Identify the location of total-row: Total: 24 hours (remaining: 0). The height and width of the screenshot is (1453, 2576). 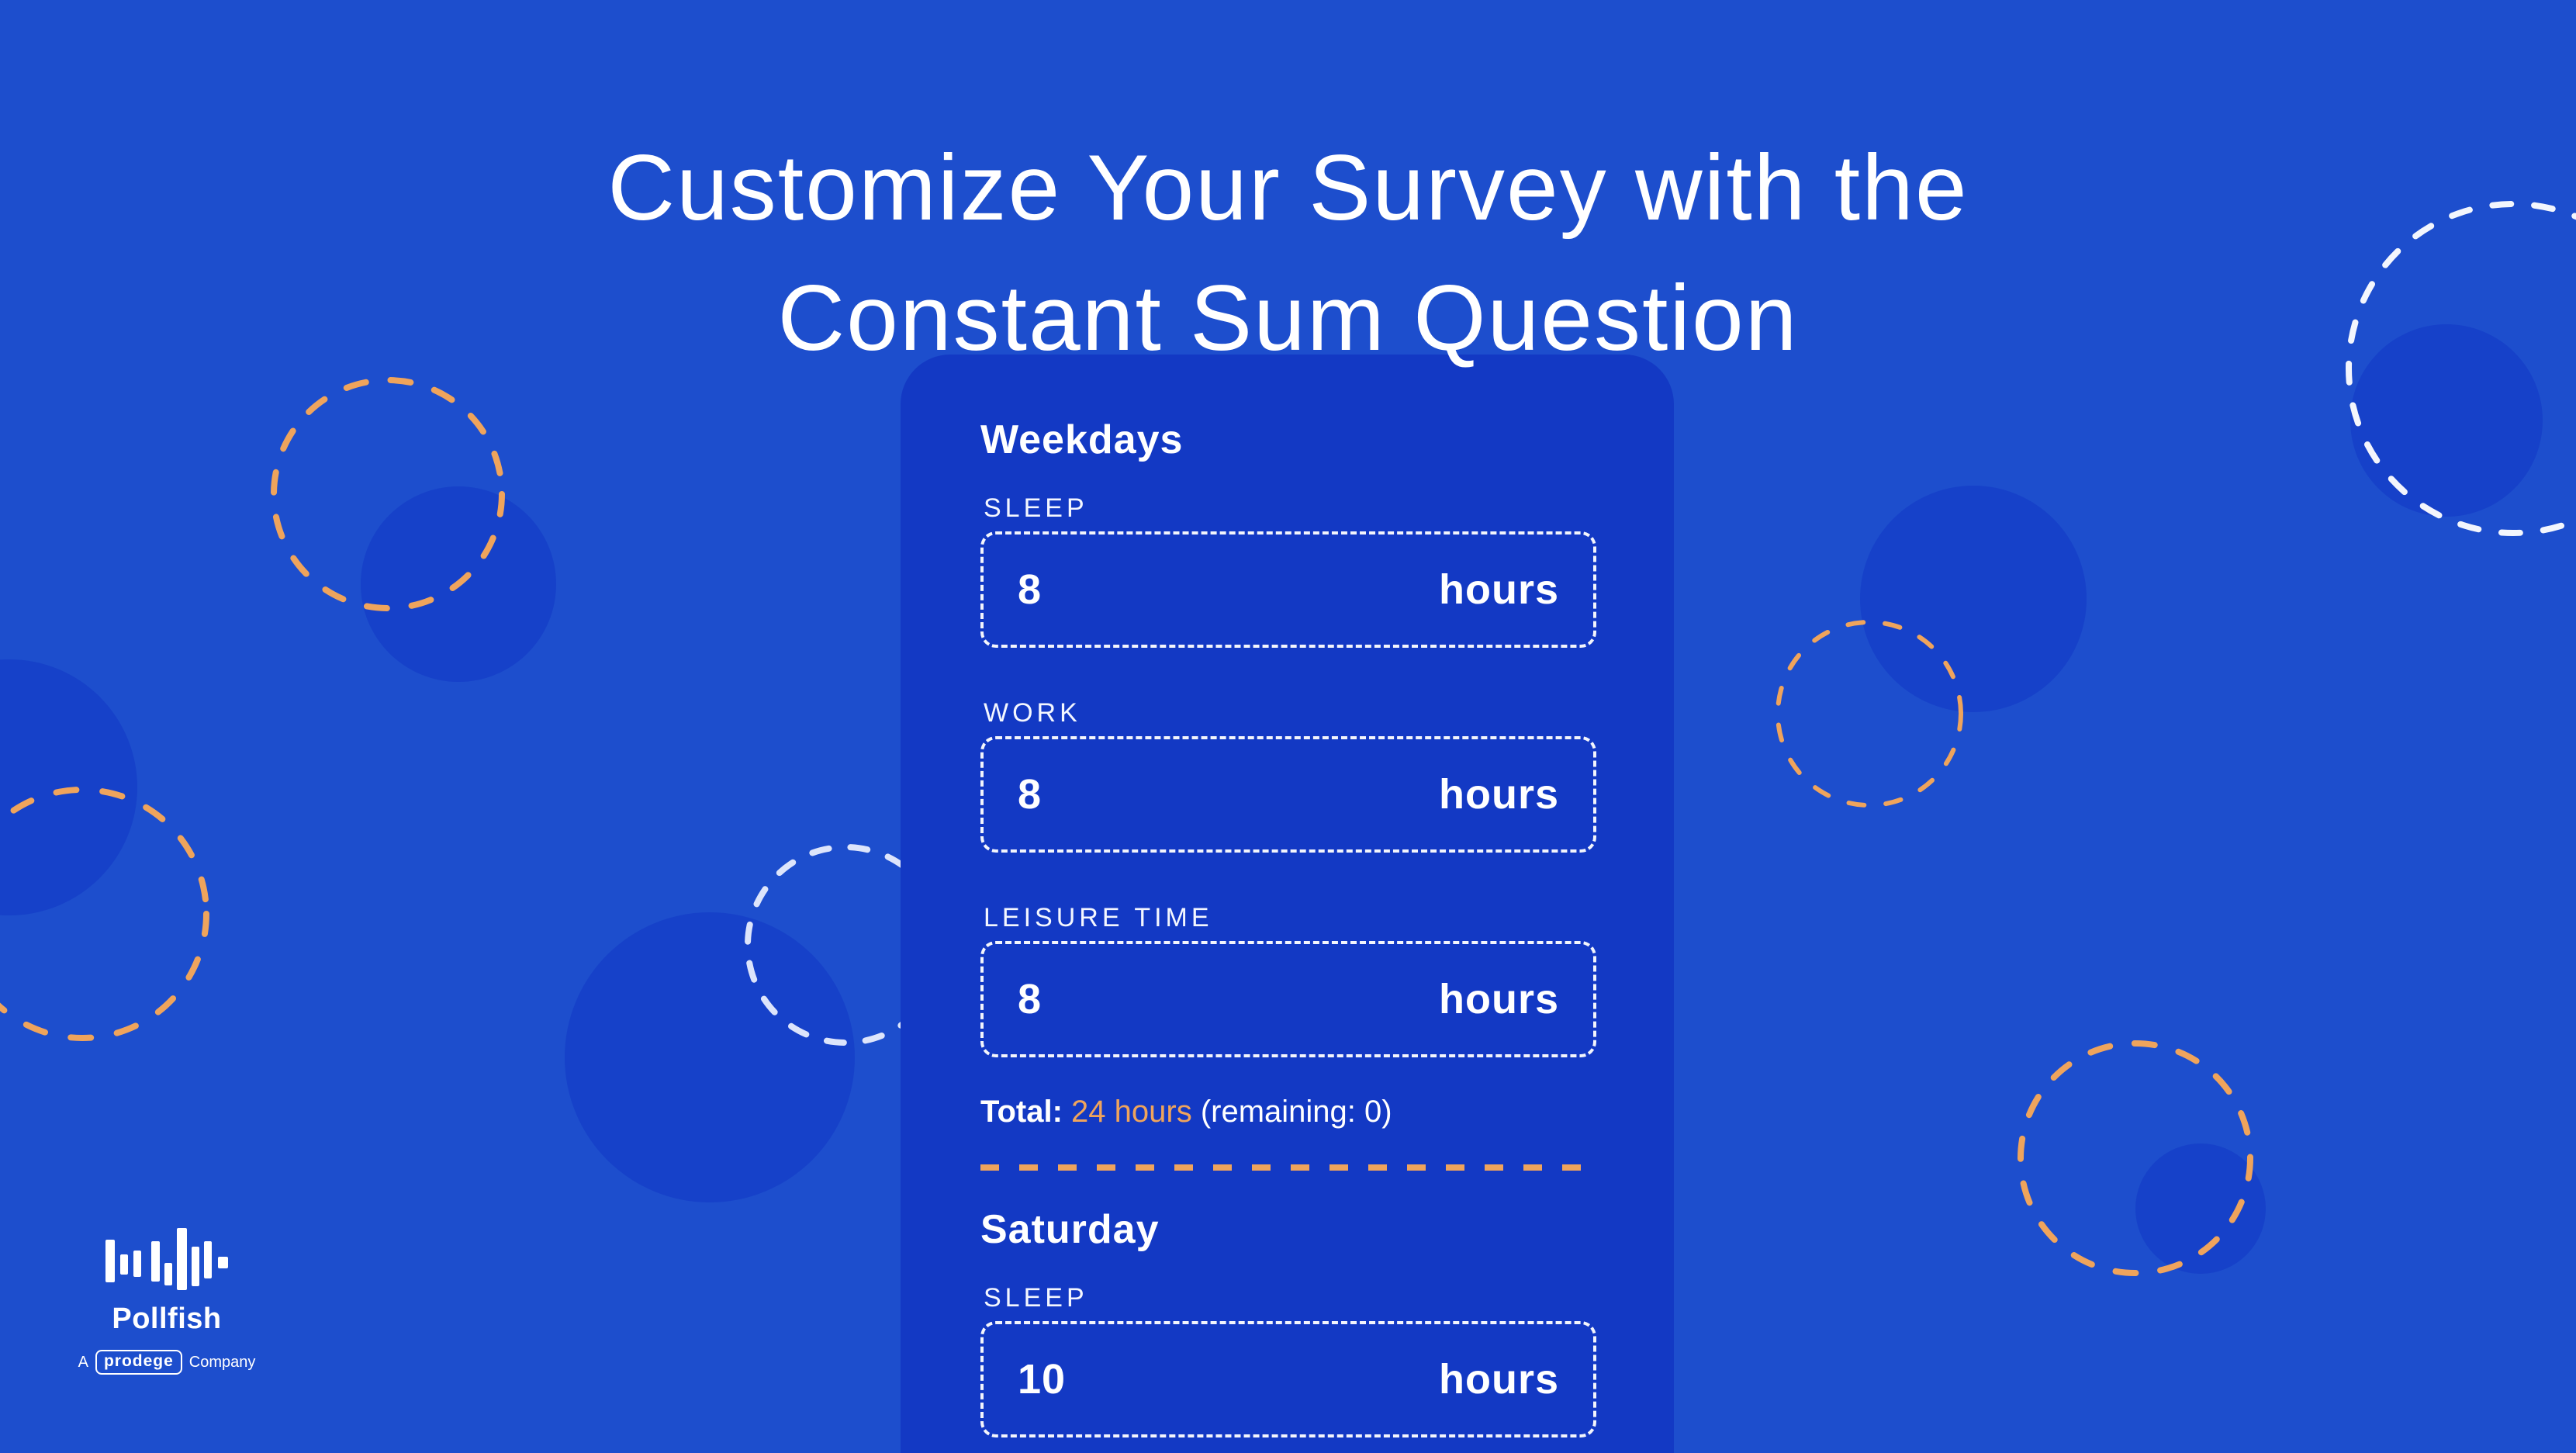
(1288, 1111).